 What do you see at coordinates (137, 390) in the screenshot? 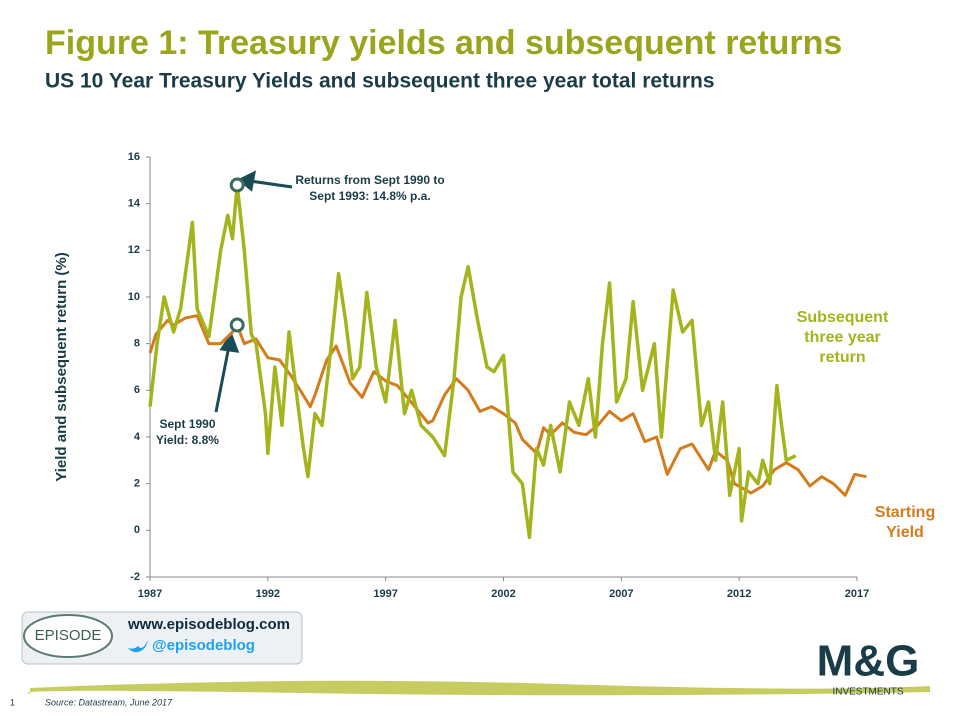
I see `y-tick-label: 6` at bounding box center [137, 390].